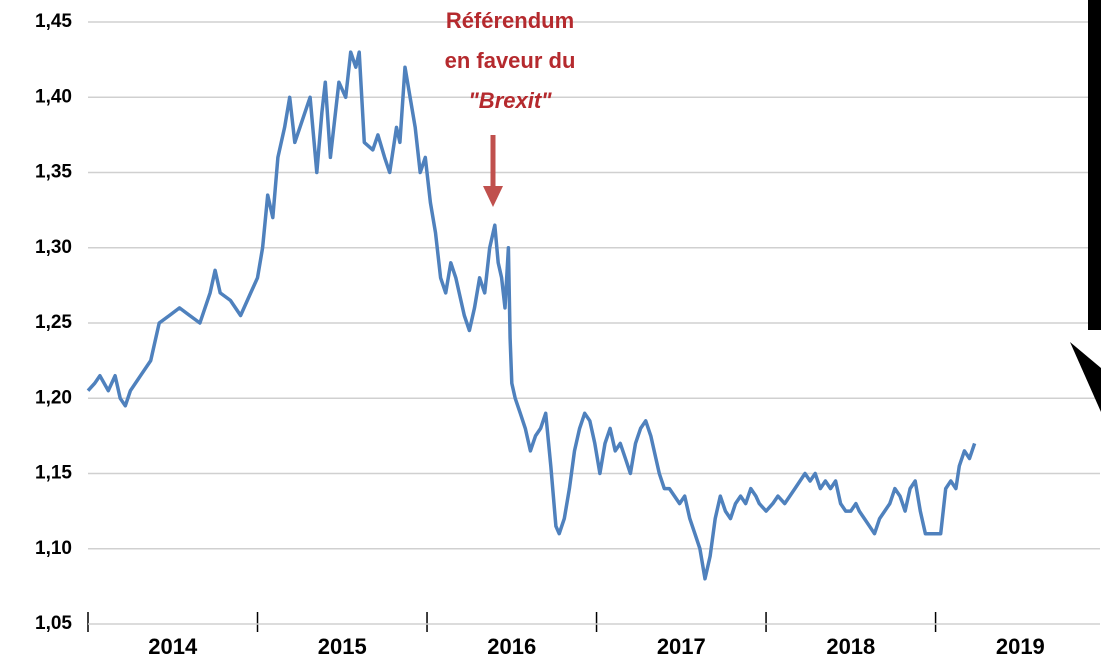  I want to click on annotation: en faveur du, so click(510, 60).